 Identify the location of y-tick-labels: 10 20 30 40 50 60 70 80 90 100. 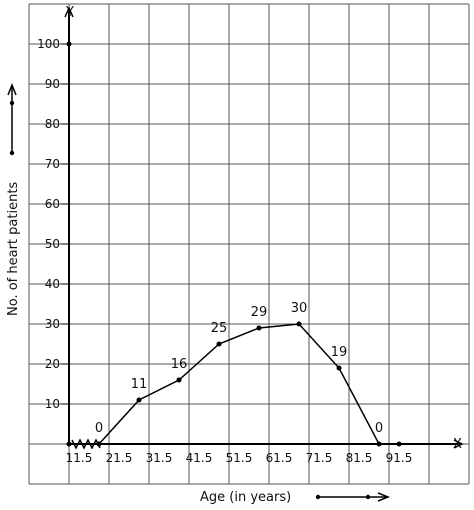
(53, 224).